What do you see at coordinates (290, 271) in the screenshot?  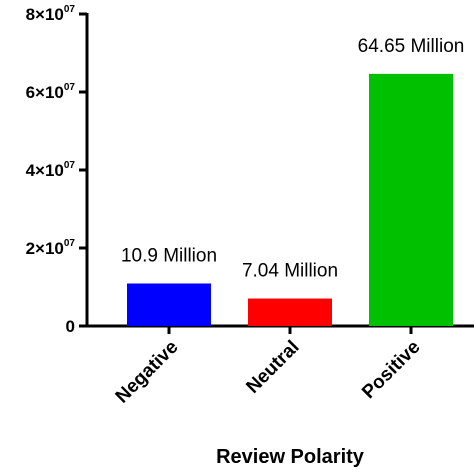 I see `data-label-neutral: 7.04 Million` at bounding box center [290, 271].